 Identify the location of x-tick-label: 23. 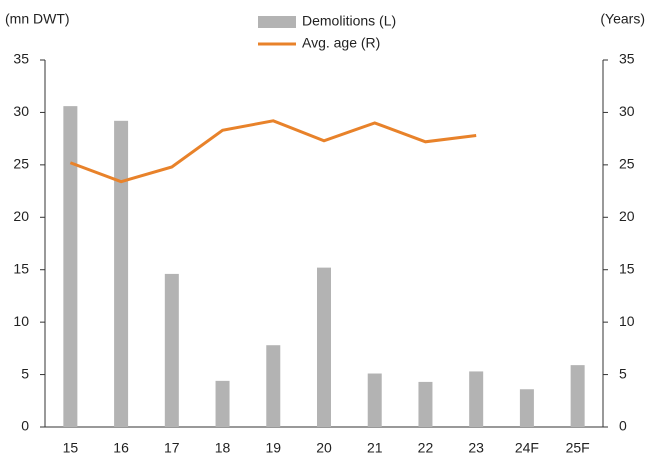
(476, 448).